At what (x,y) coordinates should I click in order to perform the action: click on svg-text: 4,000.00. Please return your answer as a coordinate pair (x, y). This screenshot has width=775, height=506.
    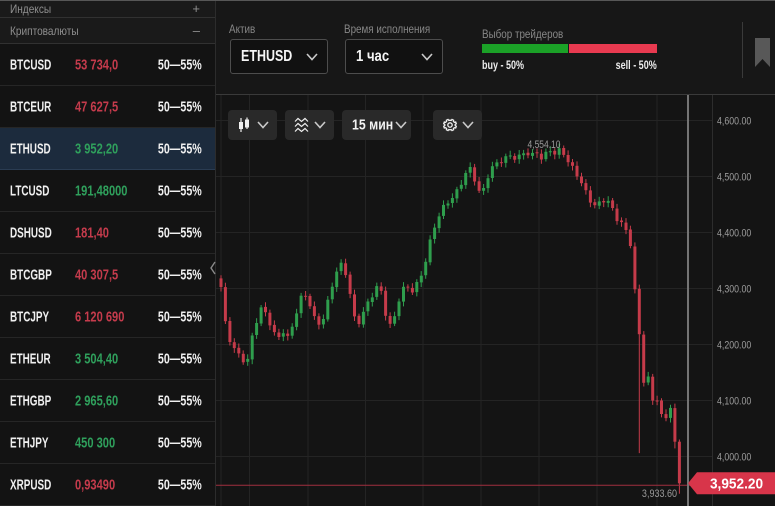
    Looking at the image, I should click on (734, 457).